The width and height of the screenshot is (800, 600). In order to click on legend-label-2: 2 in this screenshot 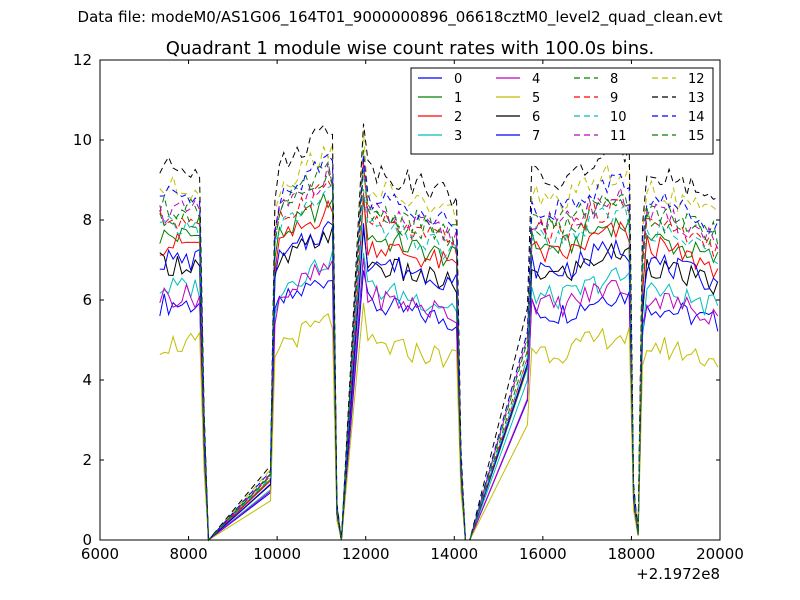, I will do `click(458, 117)`.